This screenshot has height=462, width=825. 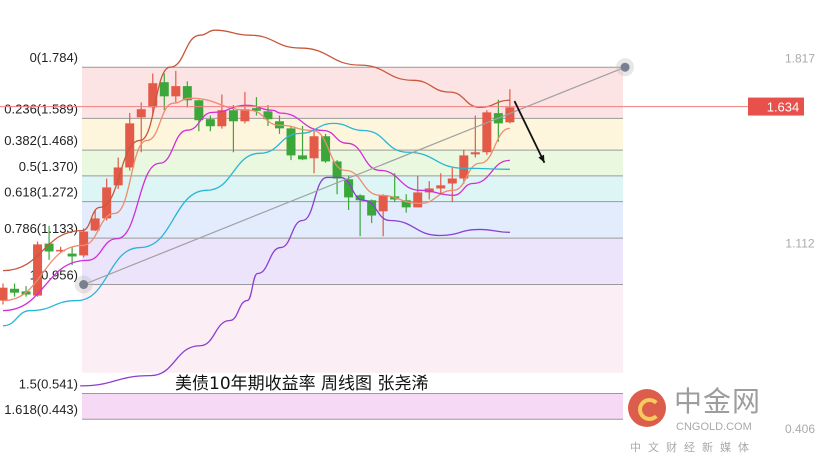 What do you see at coordinates (41, 108) in the screenshot?
I see `fib-level-label: 0.236(1.589)` at bounding box center [41, 108].